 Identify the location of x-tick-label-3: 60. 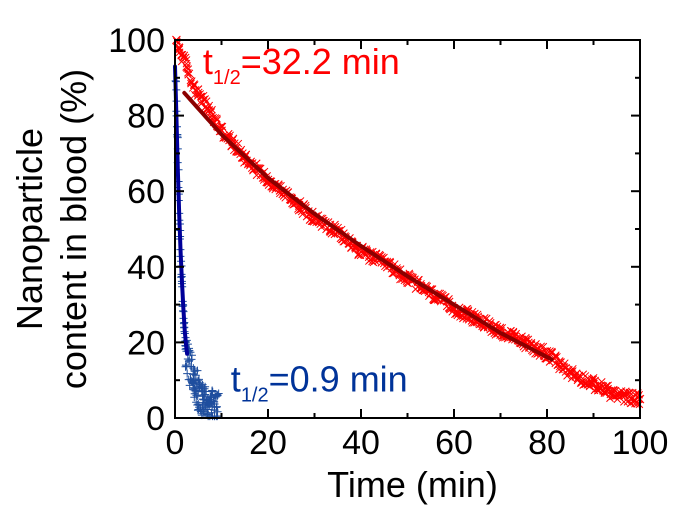
(454, 443).